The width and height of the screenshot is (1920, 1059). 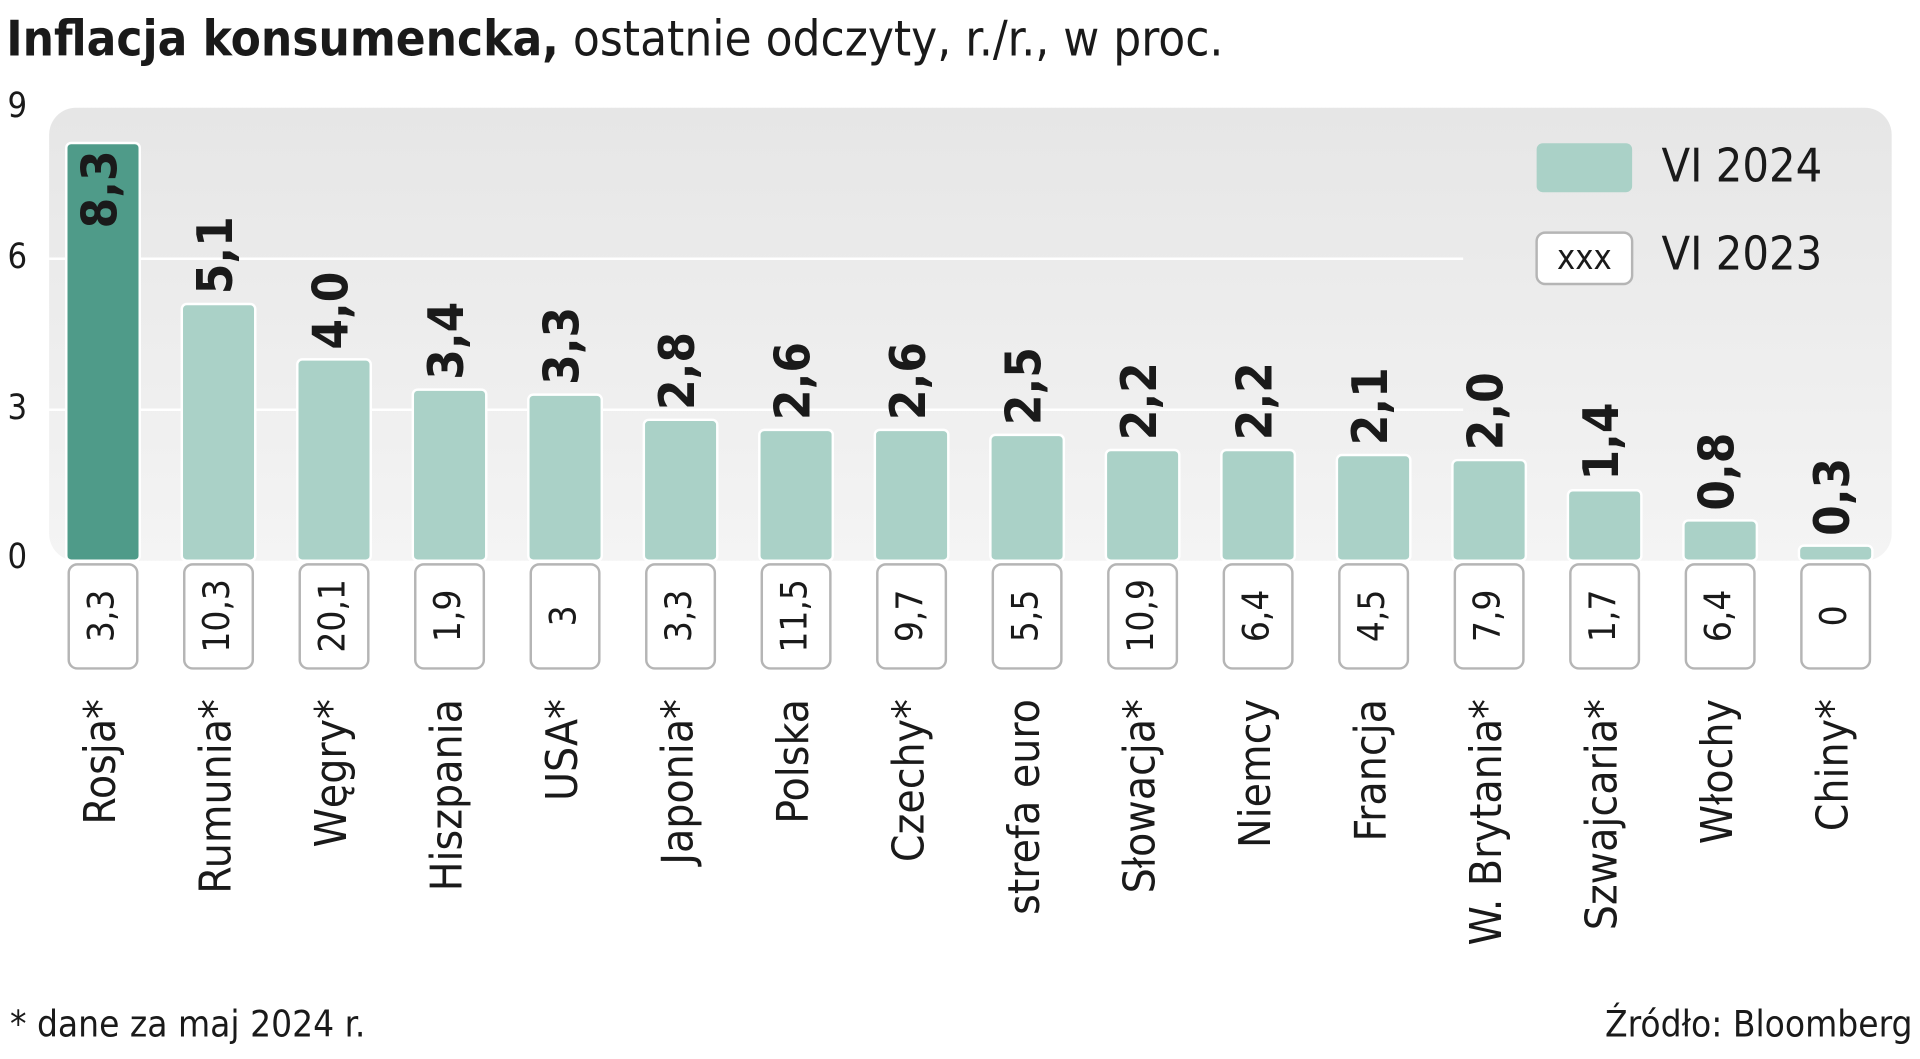 I want to click on prev-value: 1,9, so click(x=447, y=616).